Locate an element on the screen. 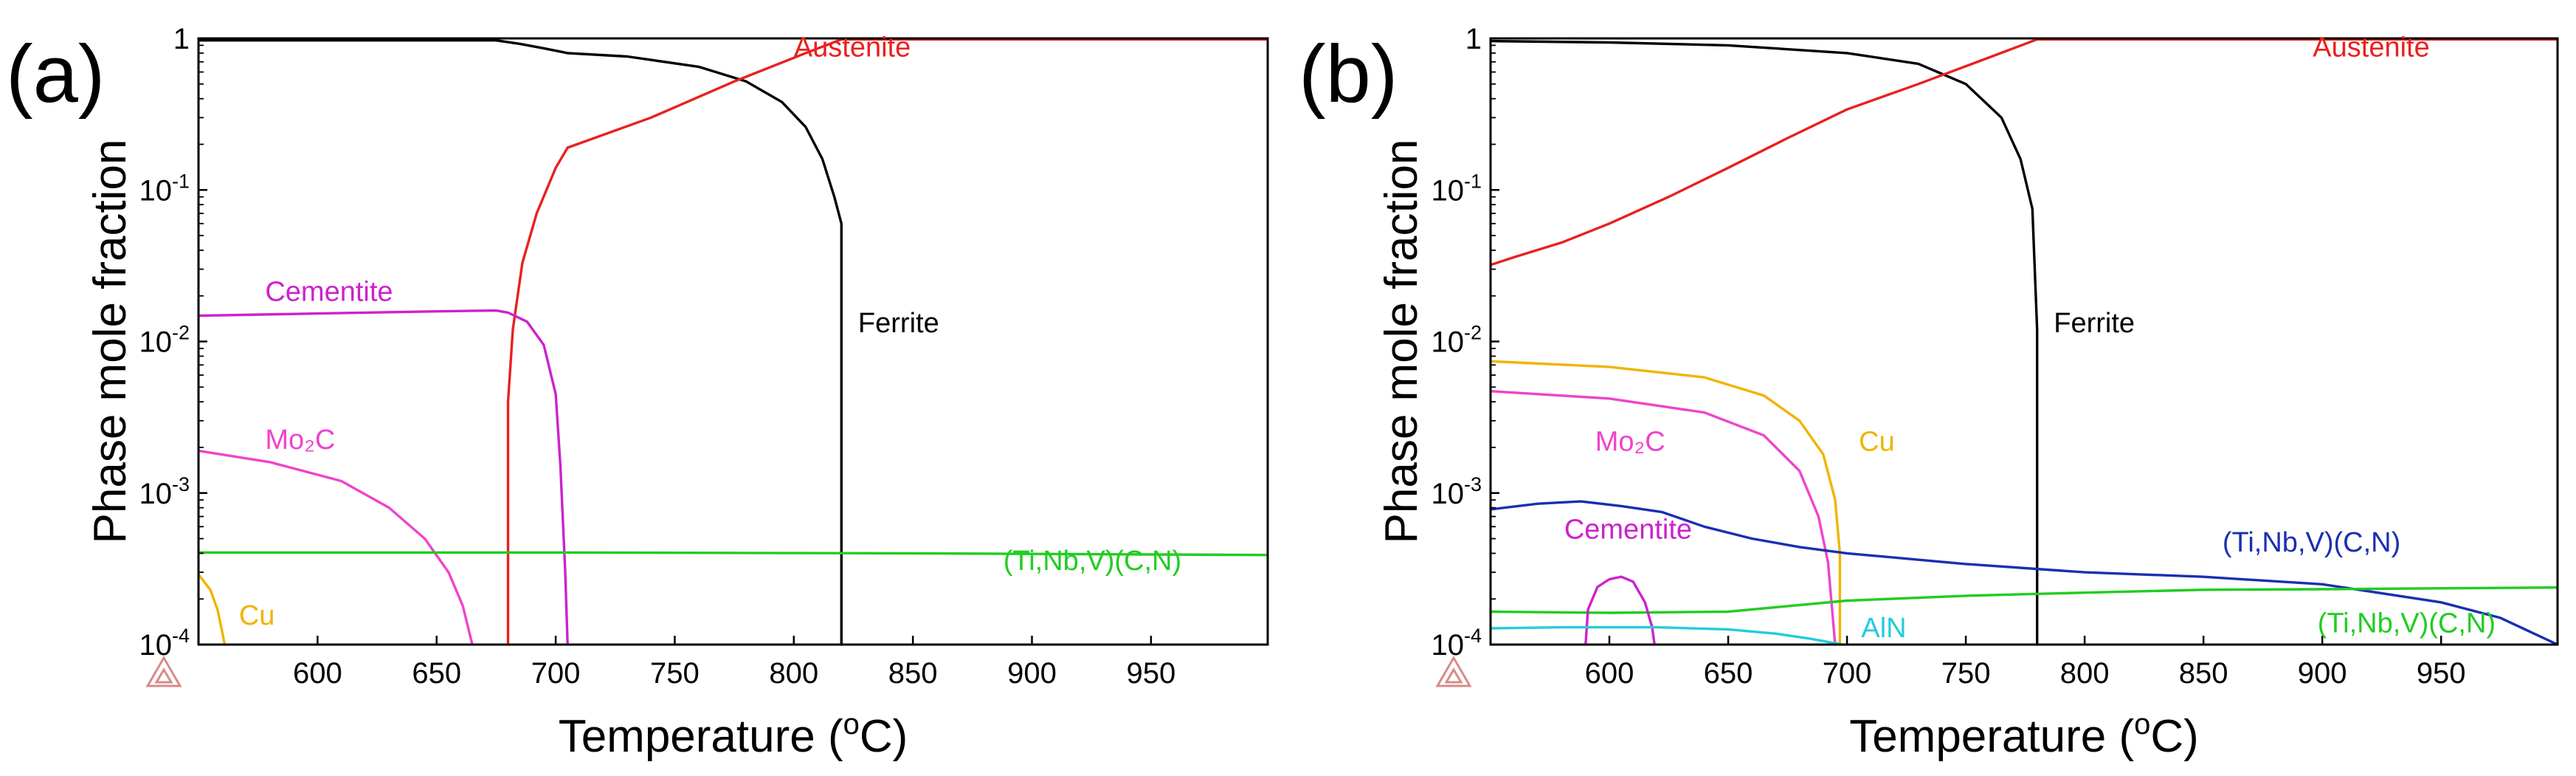  series-label--ti-nb-v-c-n-: (Ti,Nb,V)(C,N) is located at coordinates (1092, 561).